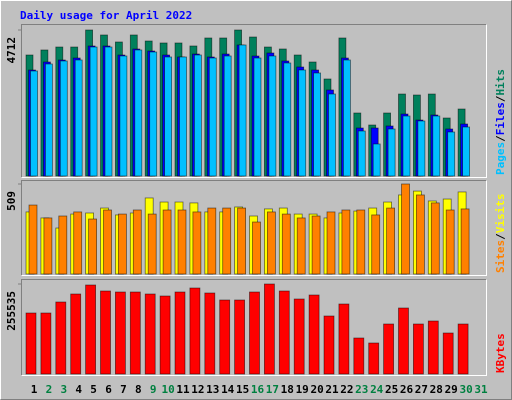 The image size is (512, 400). Describe the element at coordinates (391, 389) in the screenshot. I see `x-tick-label: 25` at that location.